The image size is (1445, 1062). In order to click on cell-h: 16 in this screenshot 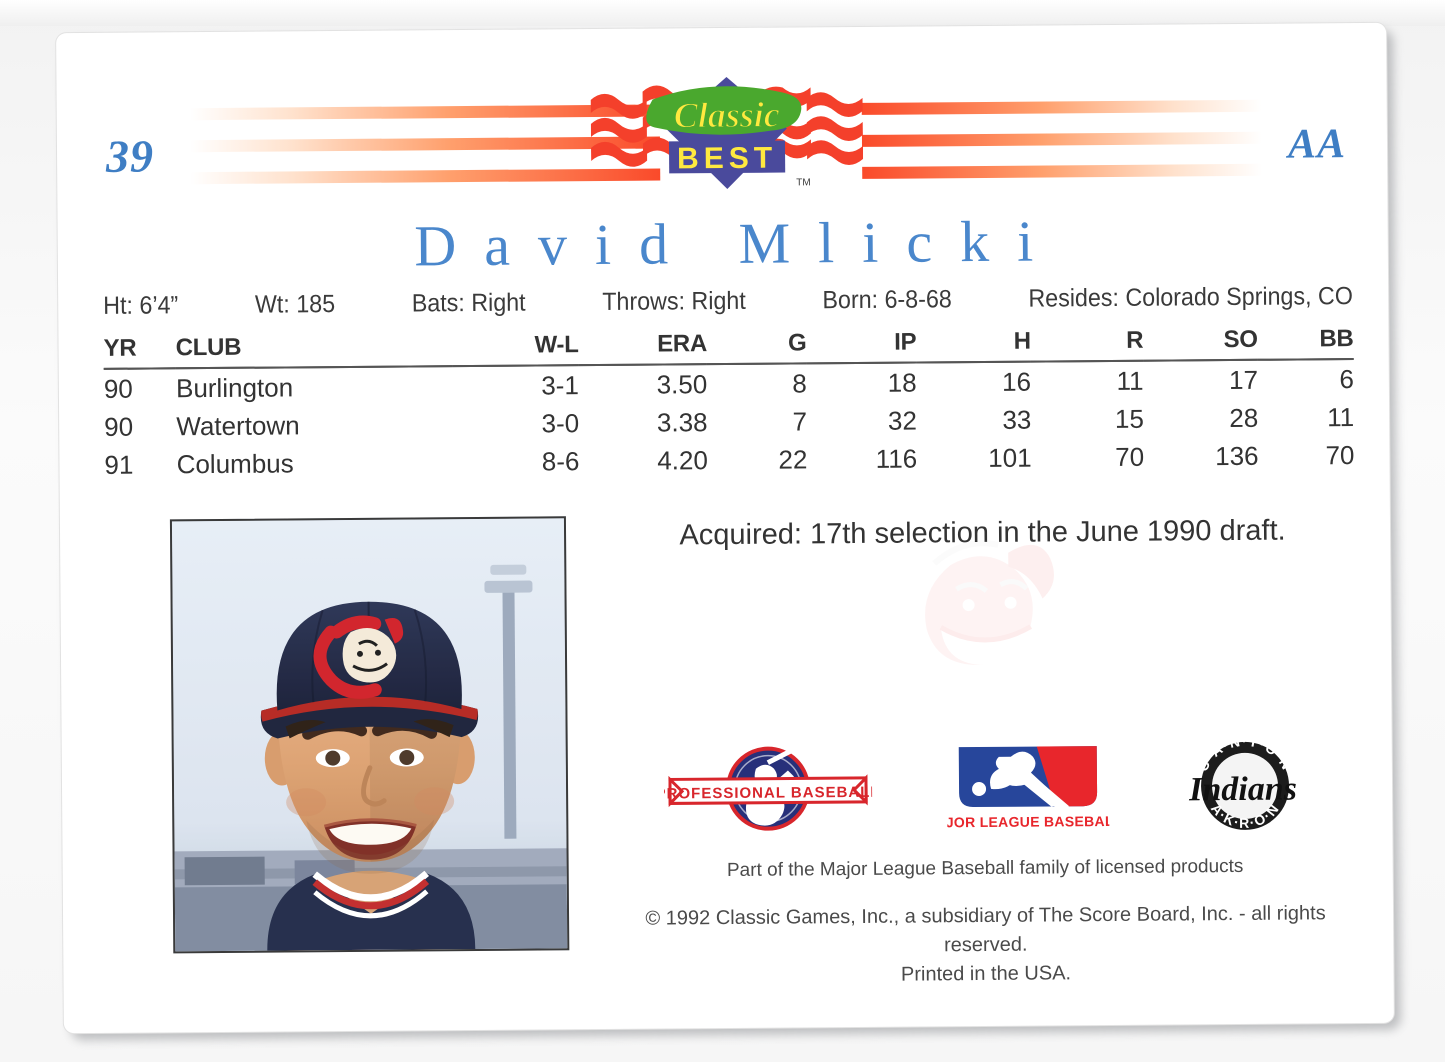, I will do `click(1016, 381)`.